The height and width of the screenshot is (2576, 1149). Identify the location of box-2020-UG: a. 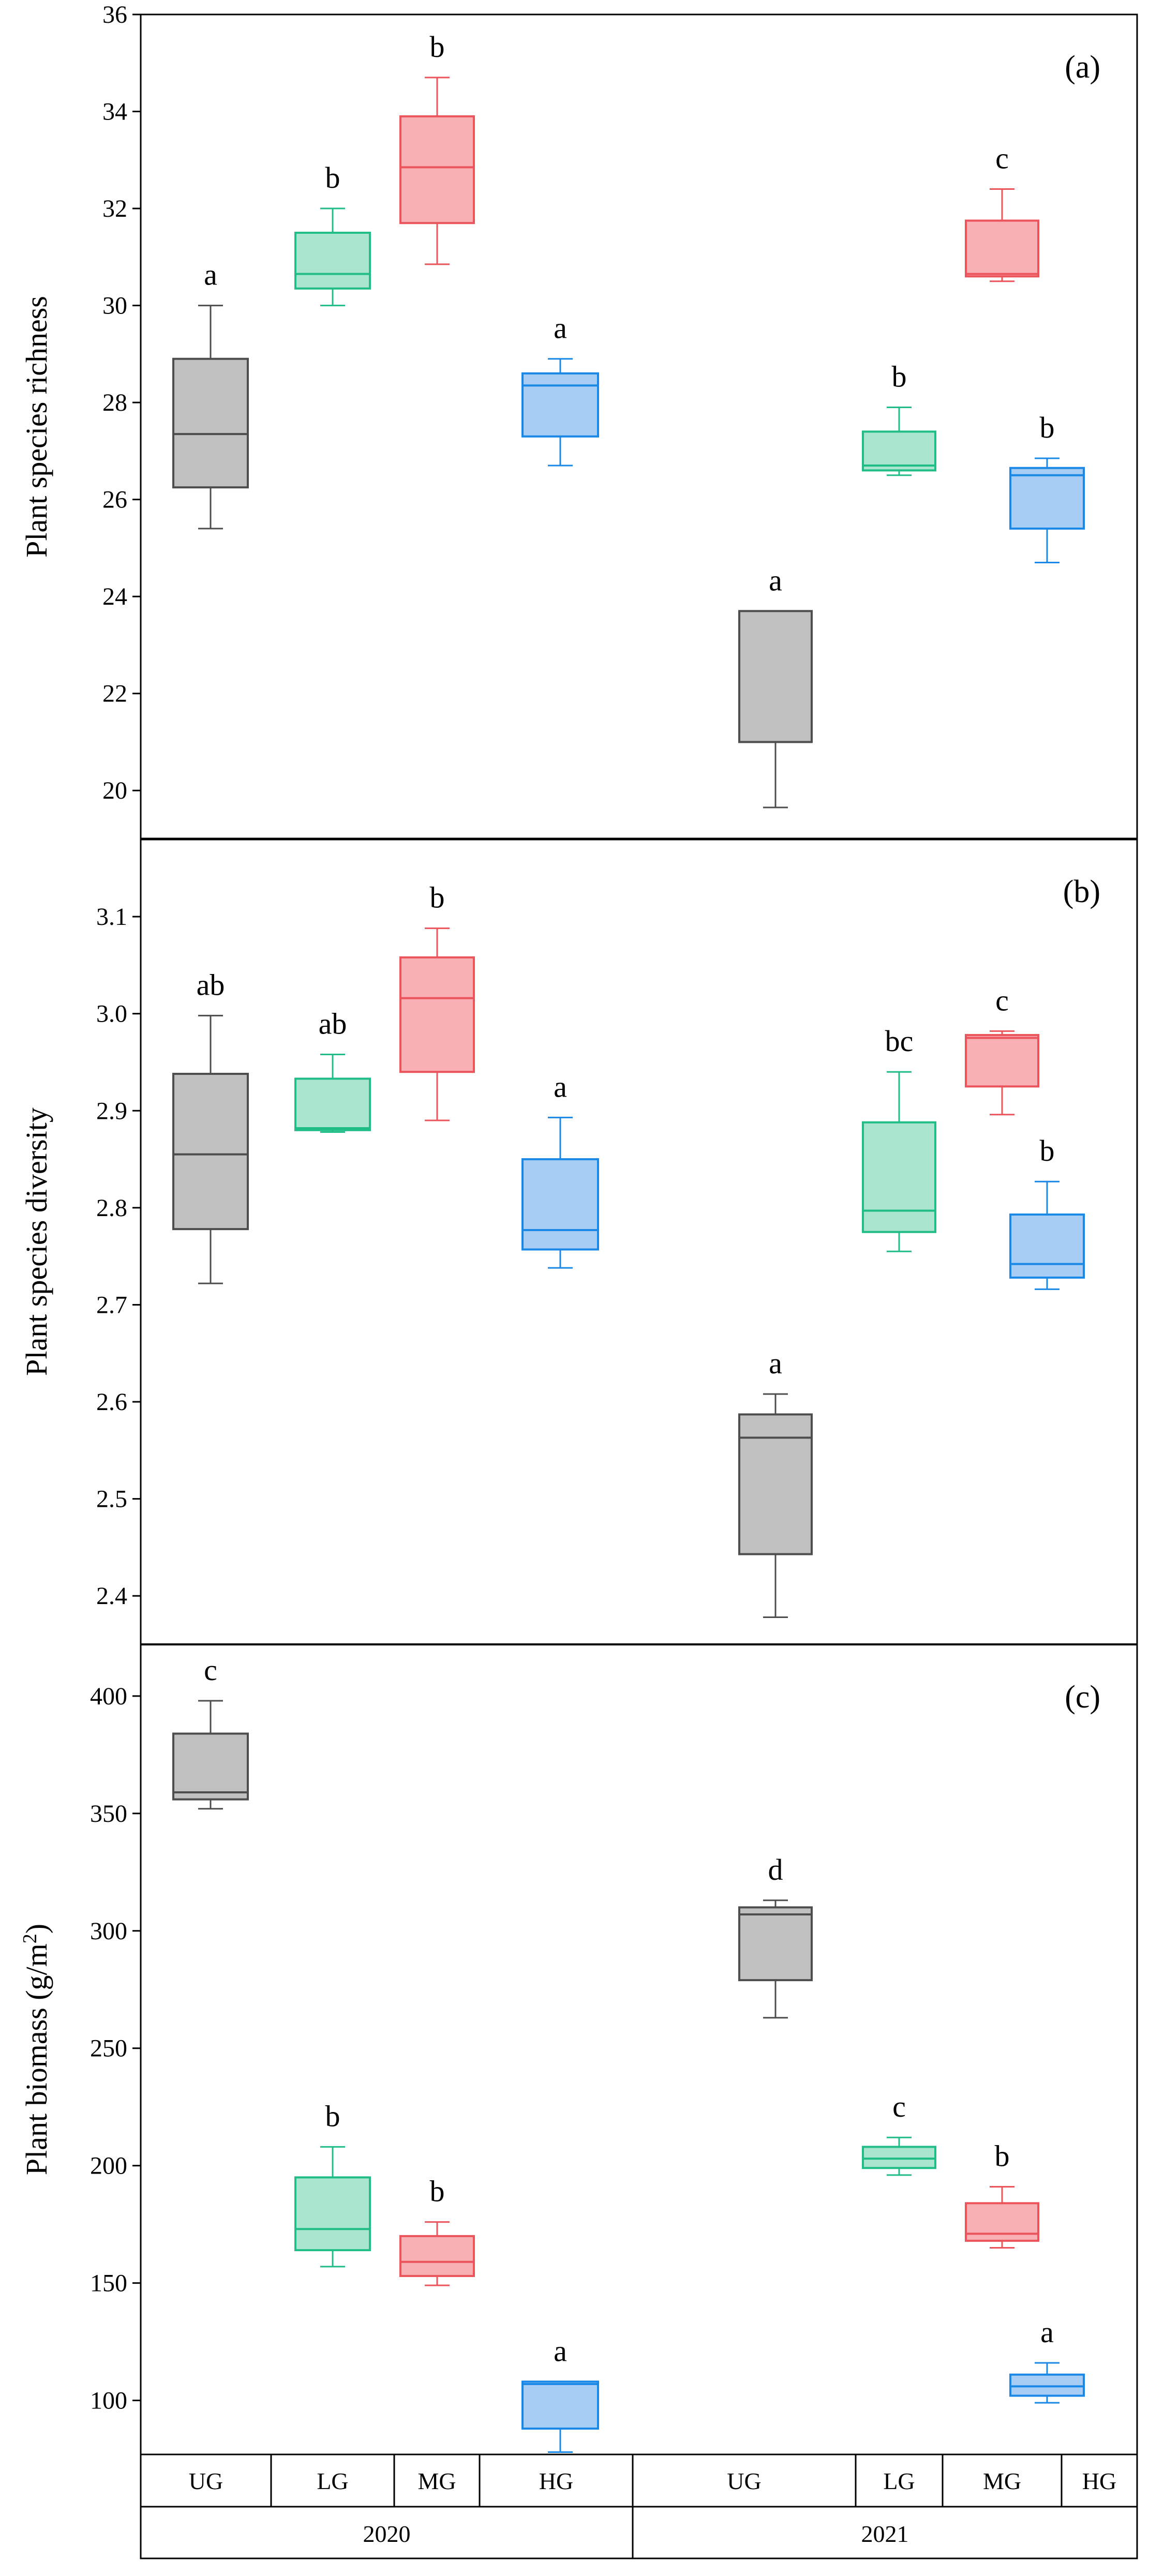
(210, 394).